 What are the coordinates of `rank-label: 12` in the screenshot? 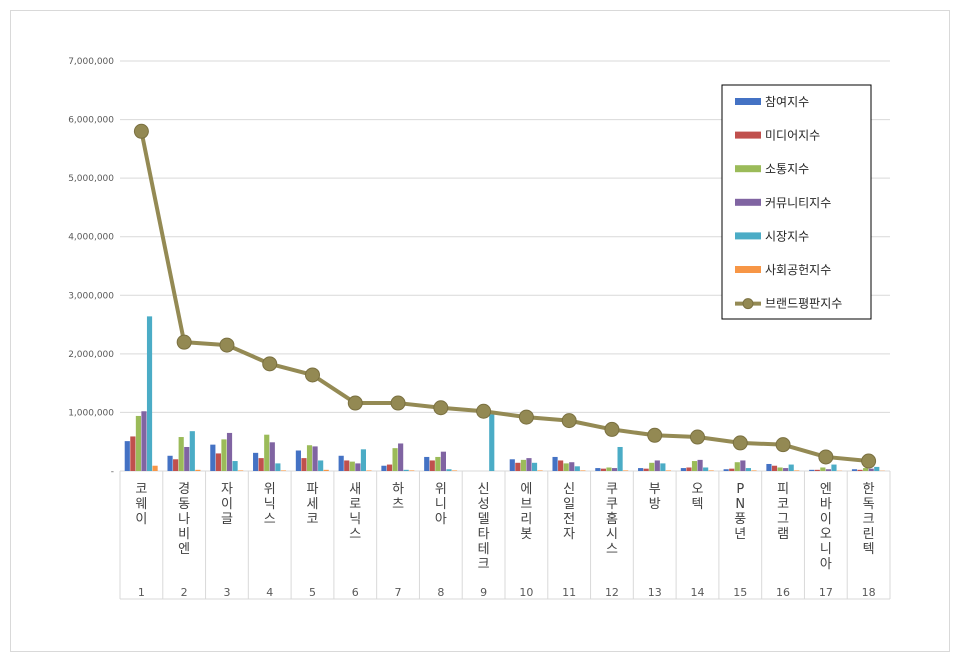 It's located at (612, 592).